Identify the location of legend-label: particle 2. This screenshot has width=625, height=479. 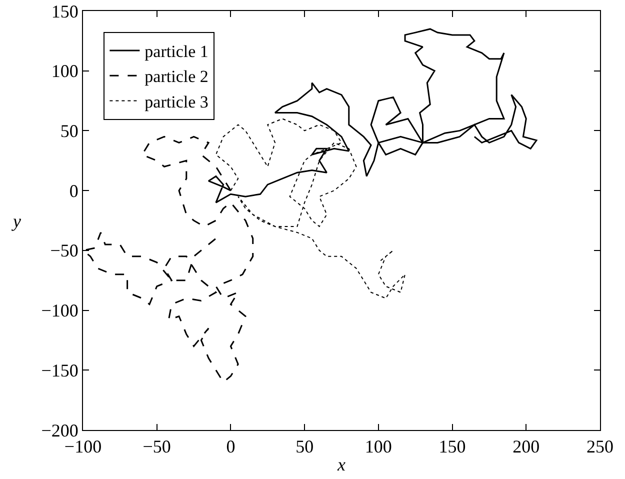
(176, 76).